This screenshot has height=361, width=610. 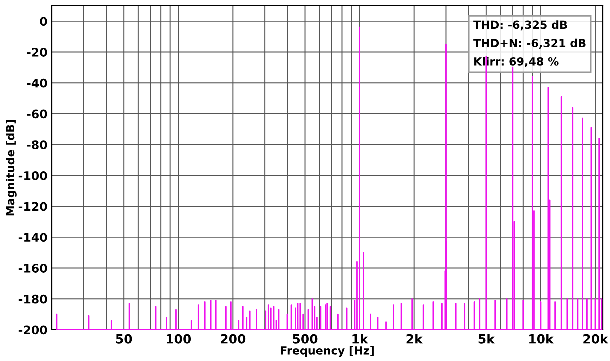 What do you see at coordinates (124, 339) in the screenshot?
I see `x-tick-label: 50` at bounding box center [124, 339].